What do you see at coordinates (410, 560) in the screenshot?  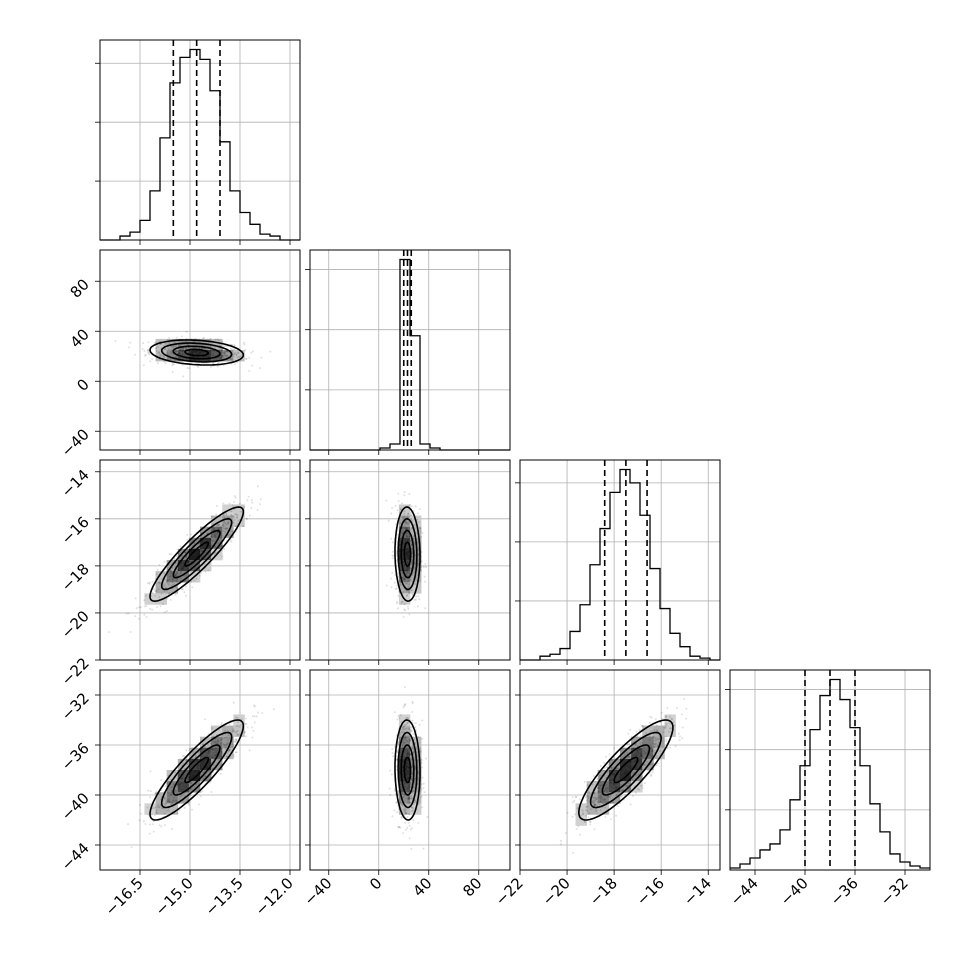 I see `panel-frame` at bounding box center [410, 560].